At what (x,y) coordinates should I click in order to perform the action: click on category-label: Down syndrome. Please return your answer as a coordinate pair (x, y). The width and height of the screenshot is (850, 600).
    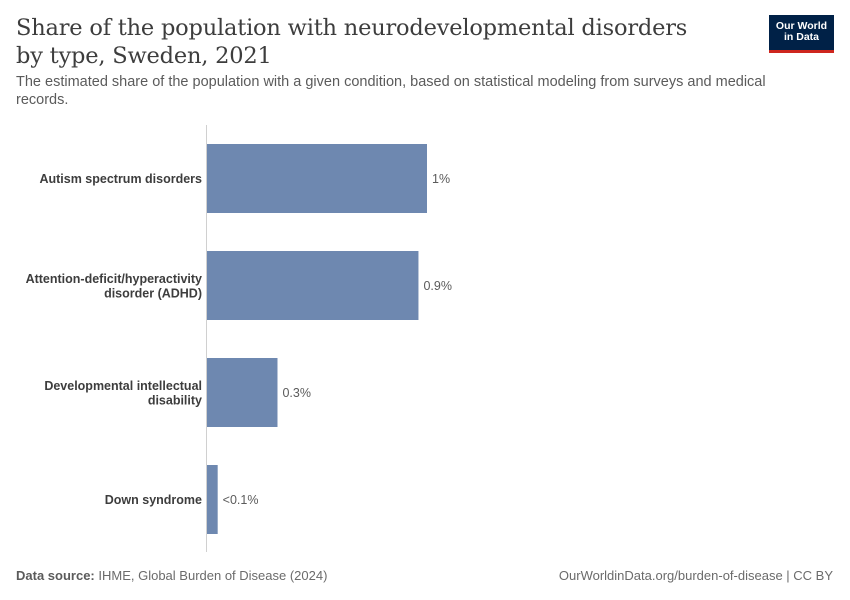
    Looking at the image, I should click on (153, 500).